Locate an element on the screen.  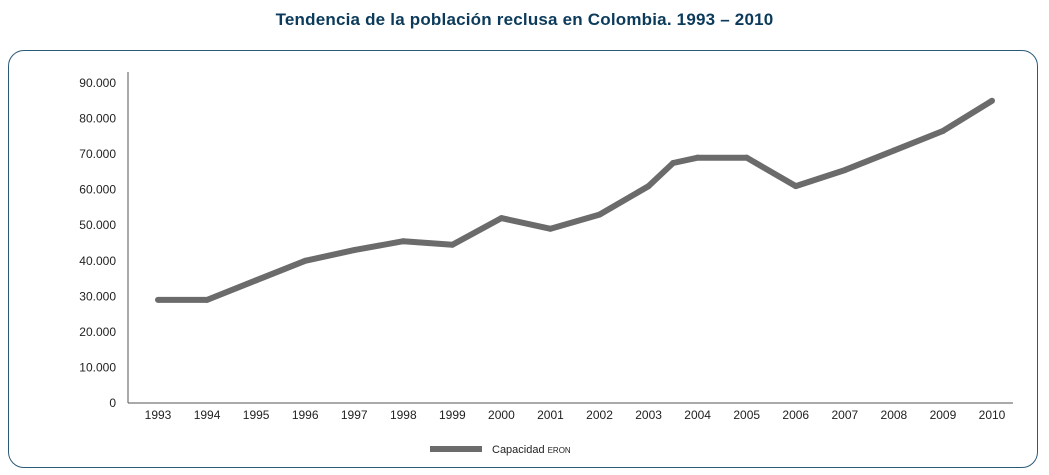
x-tick-label: 2010 is located at coordinates (992, 415).